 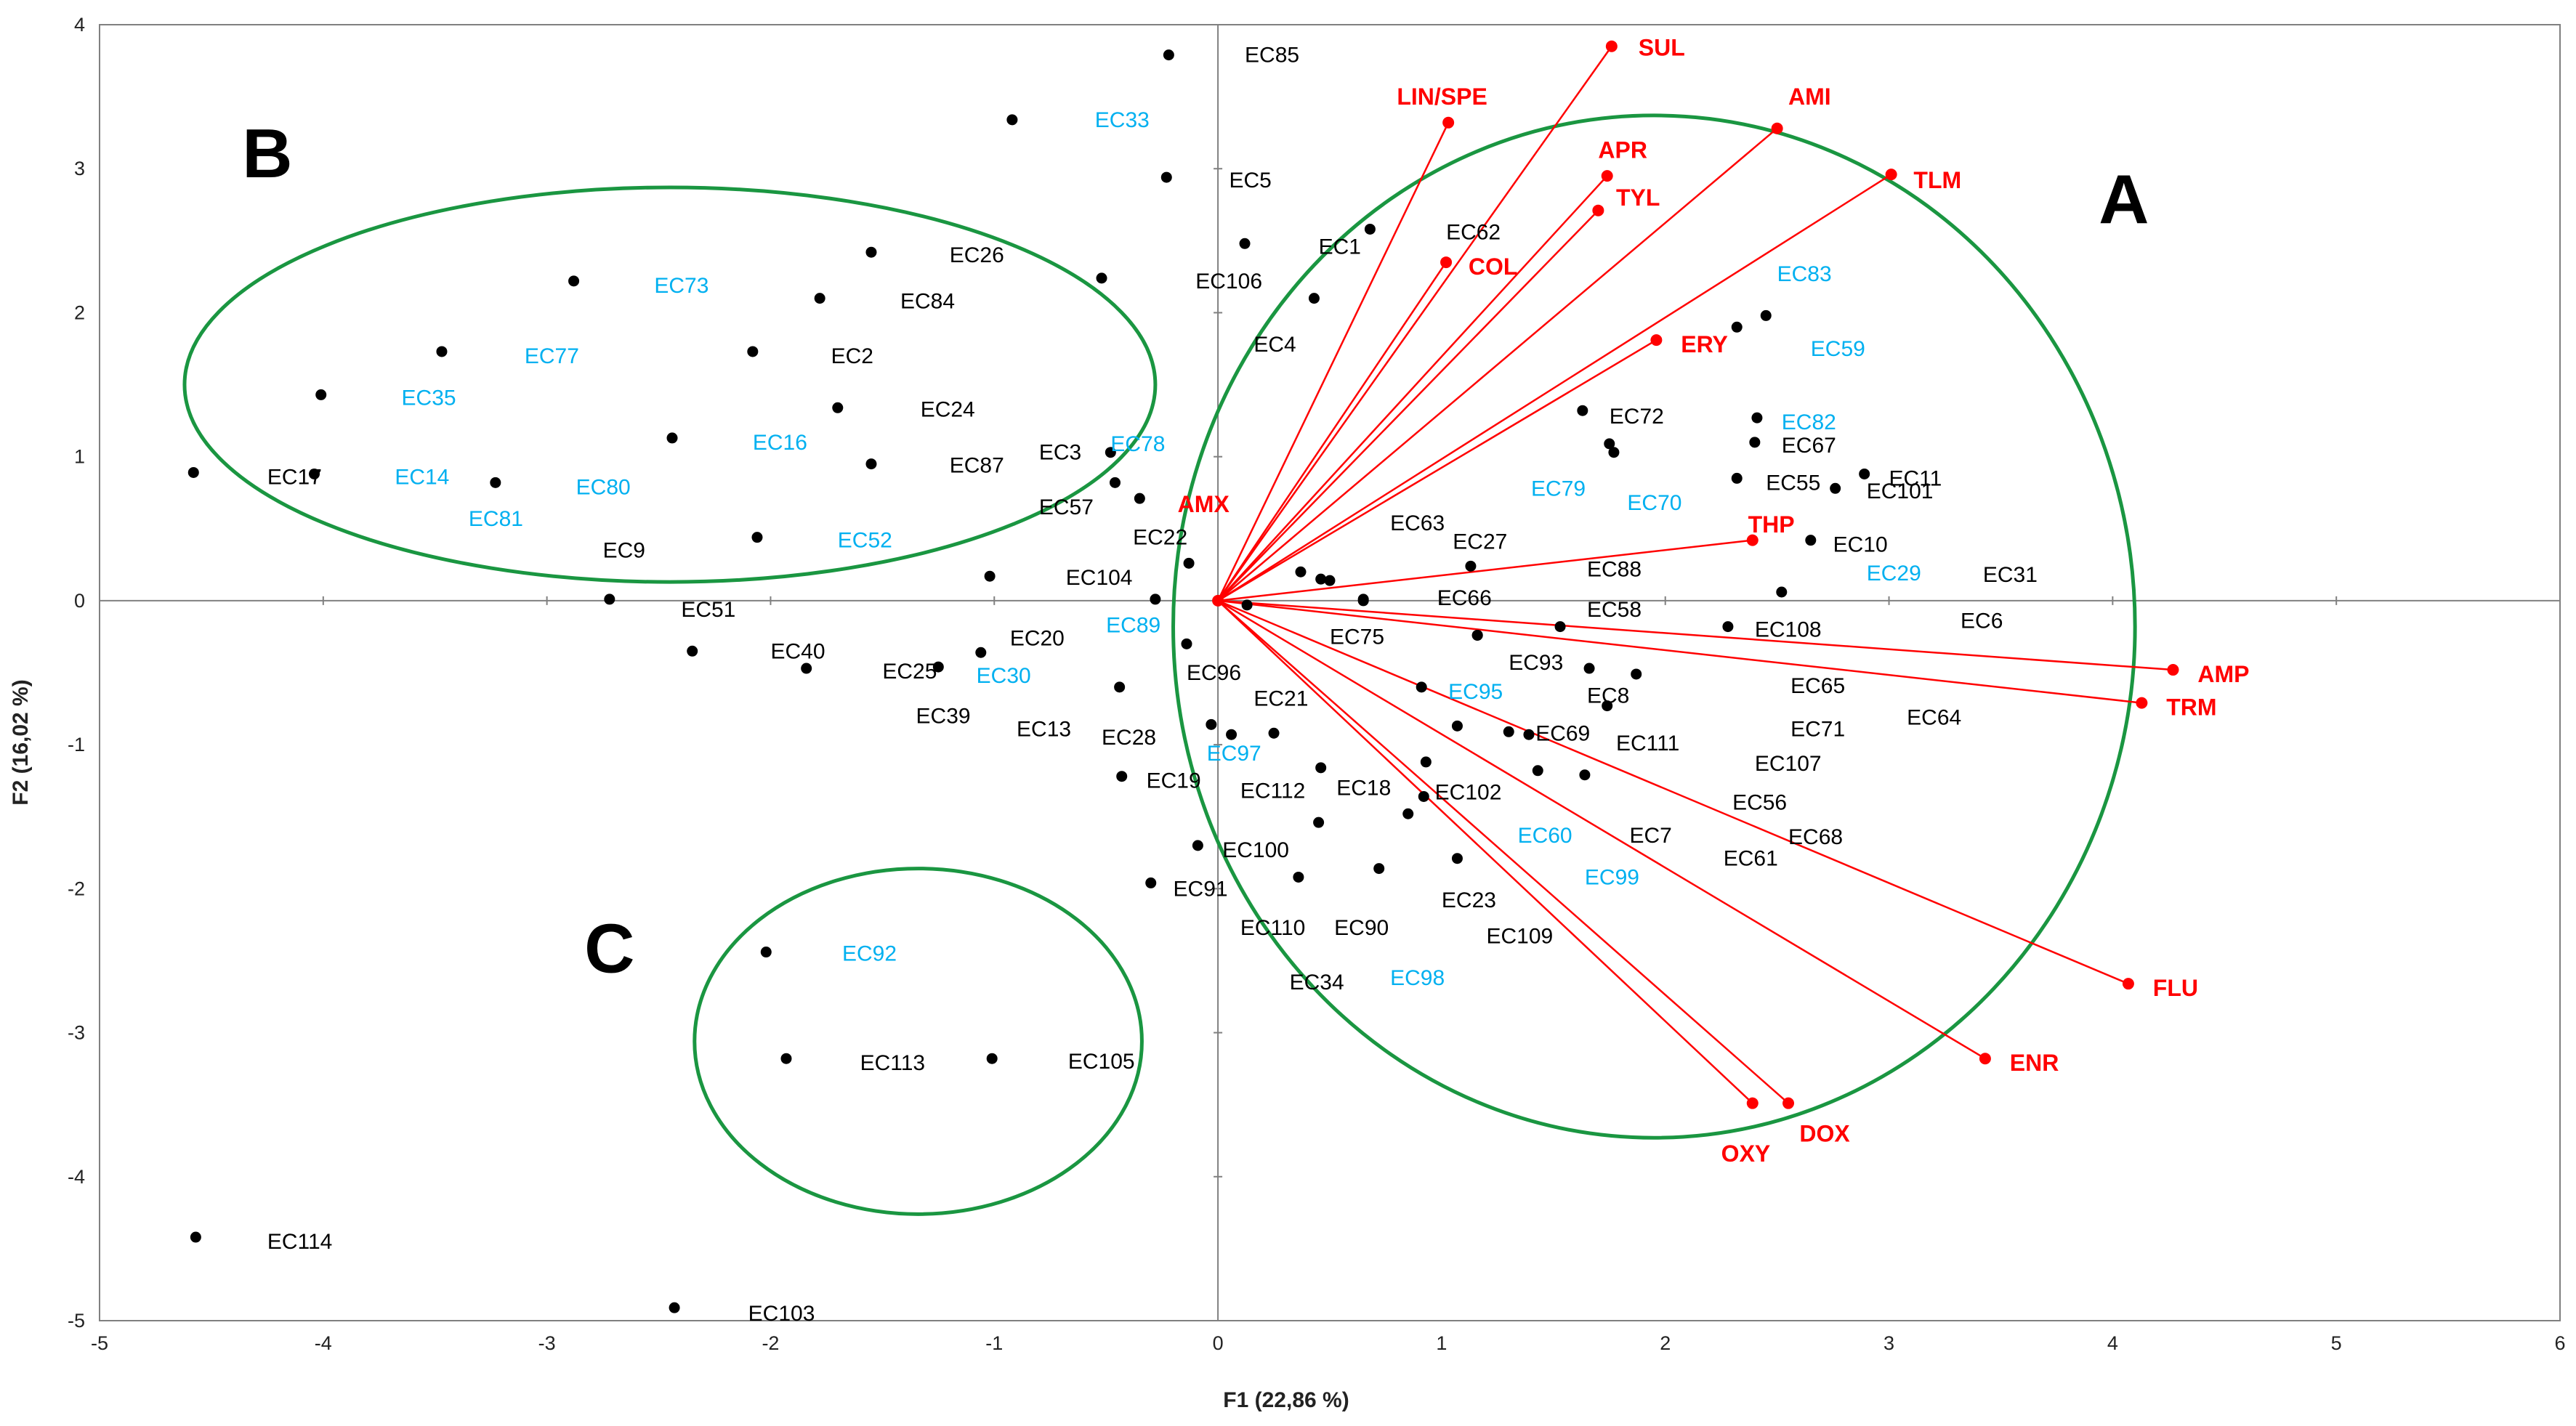 What do you see at coordinates (1615, 610) in the screenshot?
I see `observation-label-ec58: EC58` at bounding box center [1615, 610].